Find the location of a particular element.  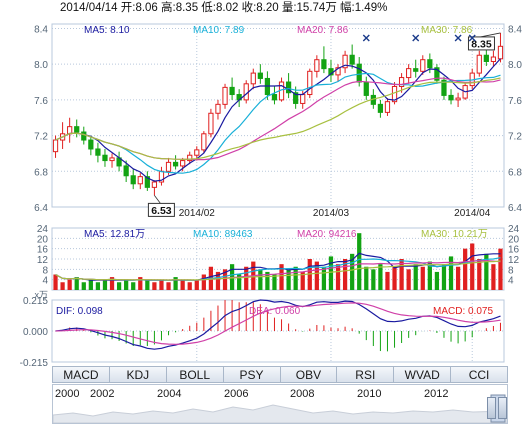

timeline-sparkline is located at coordinates (280, 408).